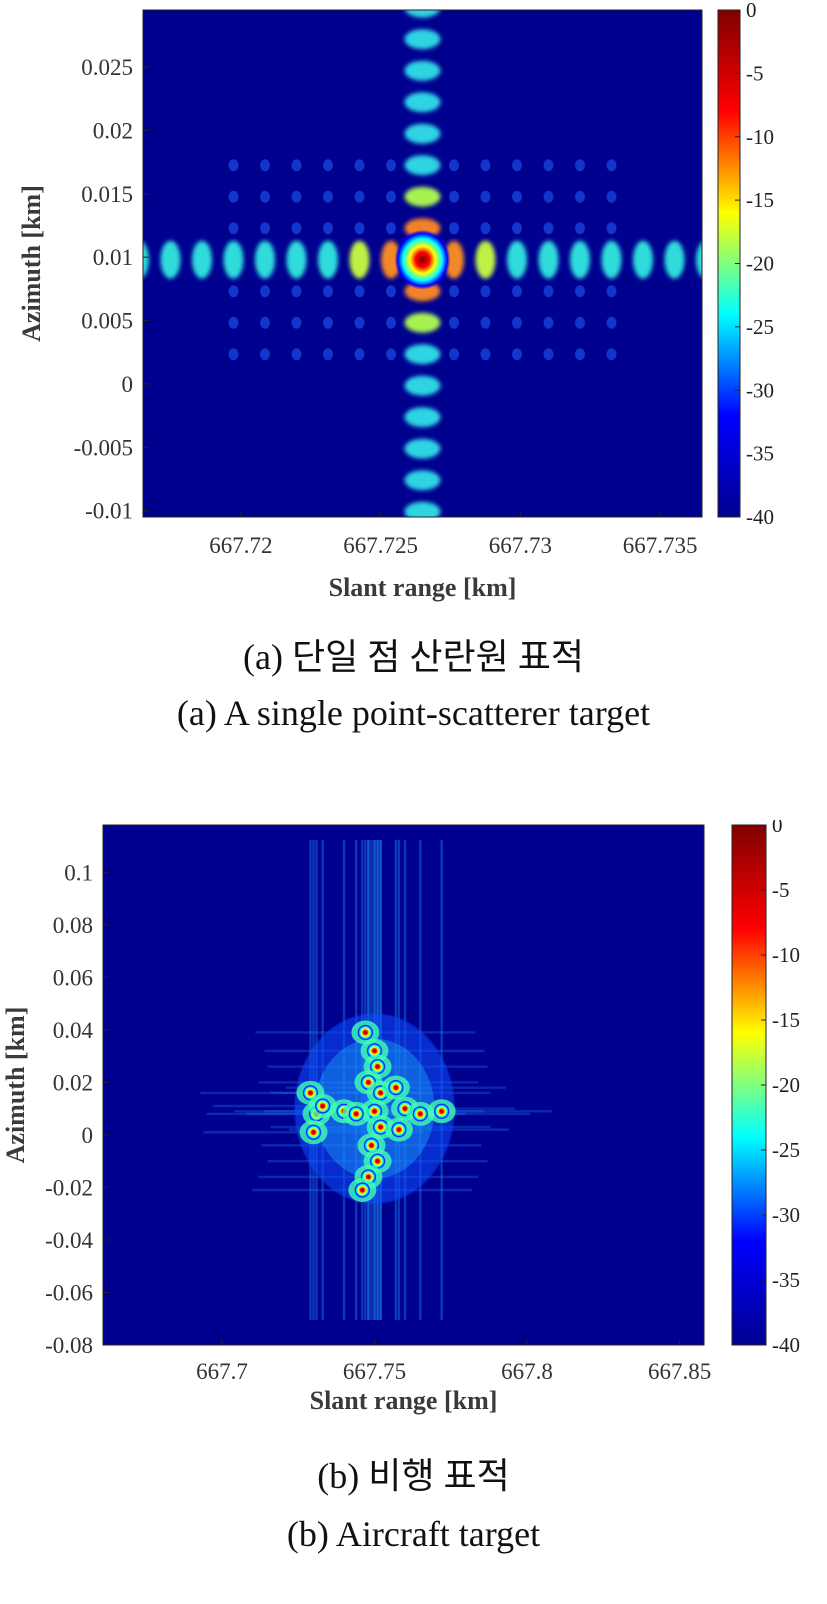 The width and height of the screenshot is (827, 1604). I want to click on x-tick-label: 667.75, so click(374, 1371).